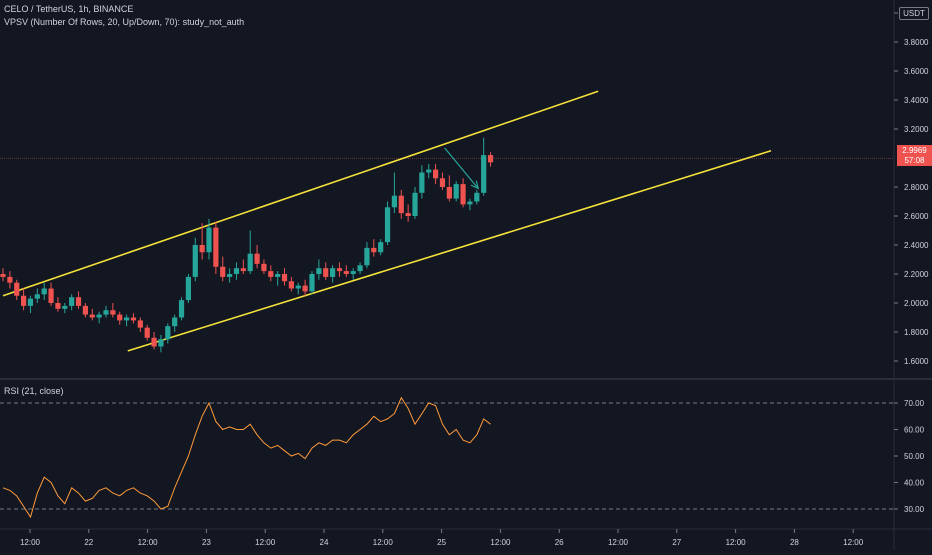 This screenshot has width=932, height=555. I want to click on time-tick-label: 25, so click(441, 542).